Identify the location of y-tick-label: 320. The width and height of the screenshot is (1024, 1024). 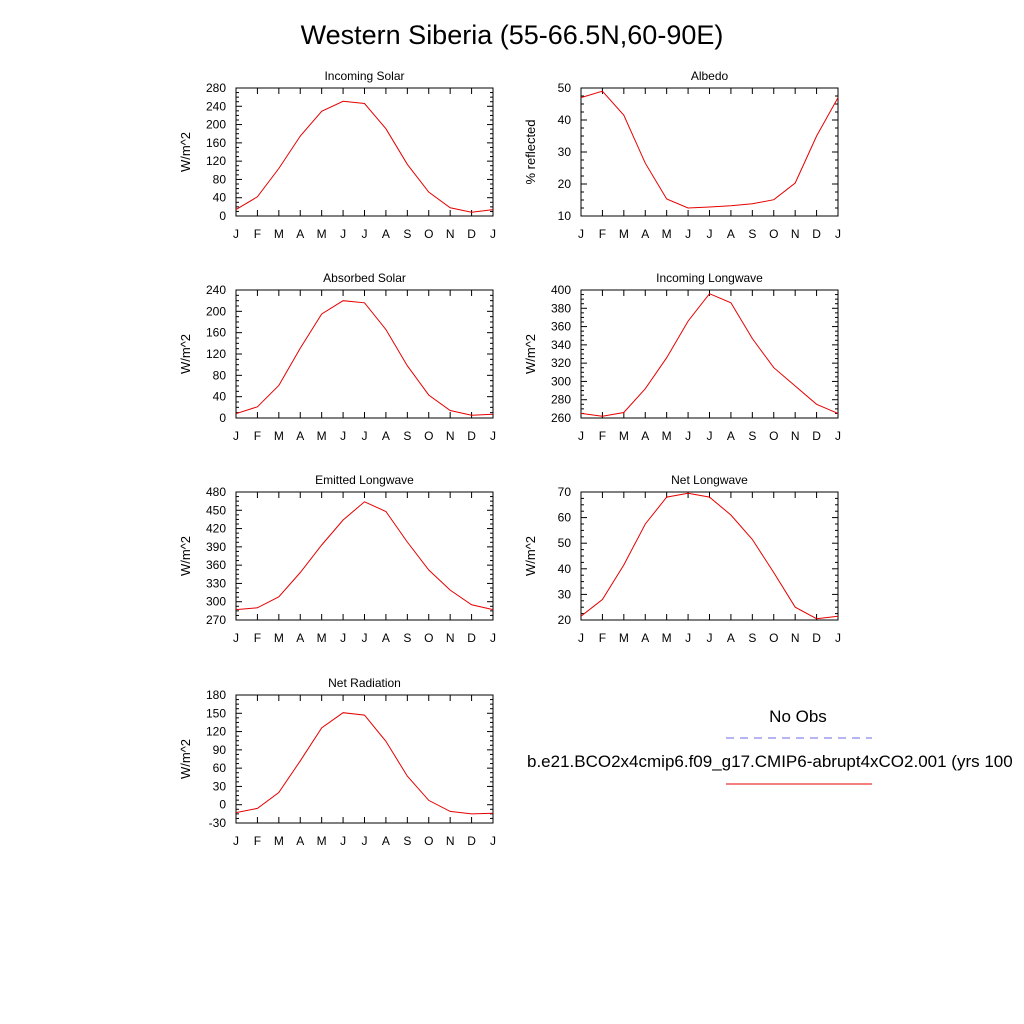
(561, 363).